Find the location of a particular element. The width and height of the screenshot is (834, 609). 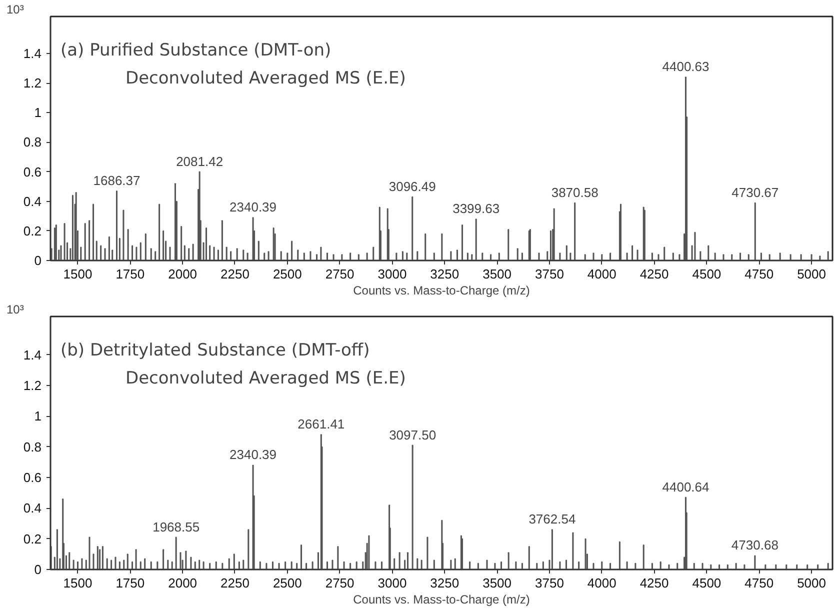

annotation: 3762.54 is located at coordinates (552, 519).